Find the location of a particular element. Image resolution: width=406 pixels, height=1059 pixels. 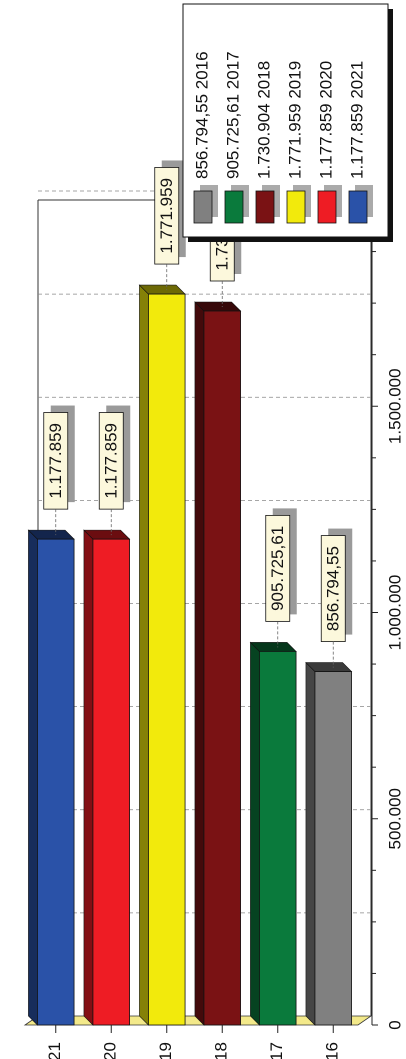

legend-label: 1.730.904 2018 is located at coordinates (263, 120).